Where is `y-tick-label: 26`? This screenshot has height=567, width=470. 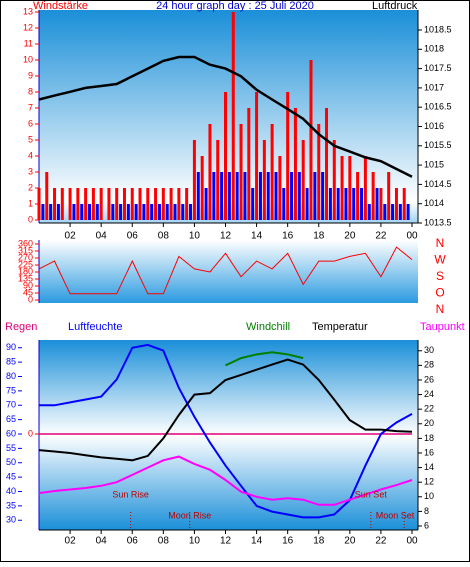
y-tick-label: 26 is located at coordinates (429, 379).